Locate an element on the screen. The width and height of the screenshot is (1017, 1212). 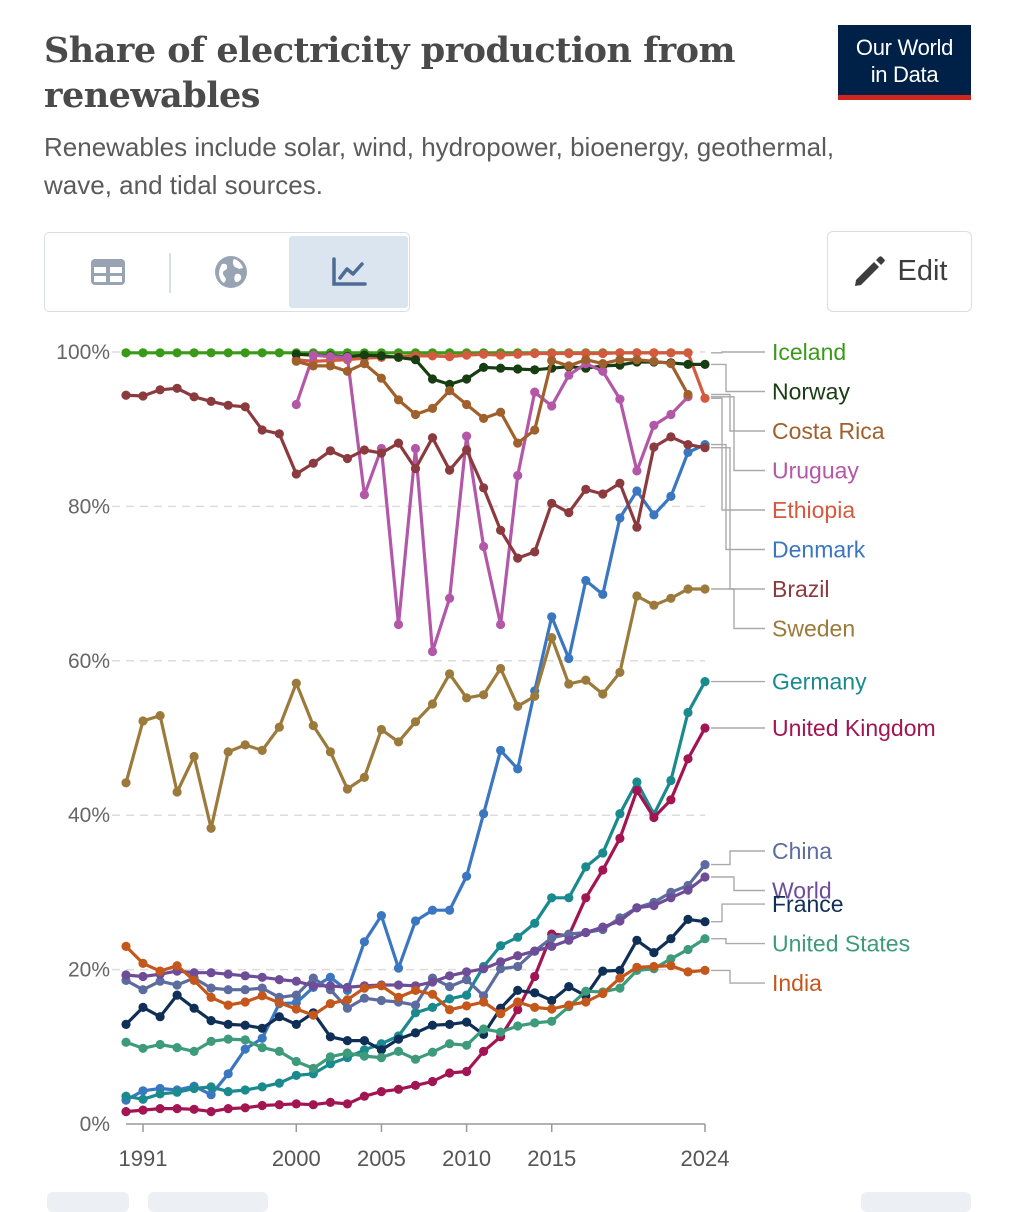
tab-chart is located at coordinates (348, 272).